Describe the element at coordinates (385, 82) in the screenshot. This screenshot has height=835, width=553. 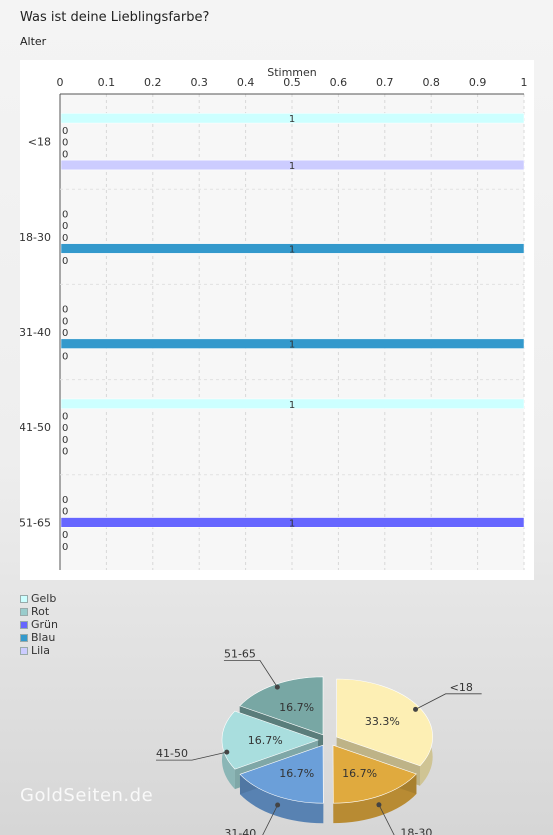
I see `x-tick-label: 0.7` at that location.